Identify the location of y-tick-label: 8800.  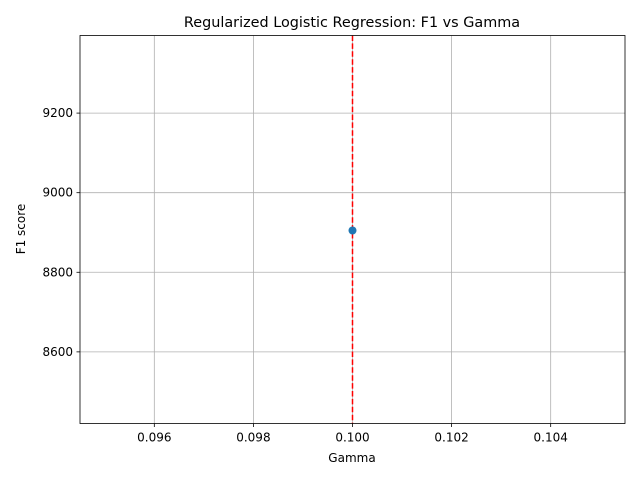
(57, 272).